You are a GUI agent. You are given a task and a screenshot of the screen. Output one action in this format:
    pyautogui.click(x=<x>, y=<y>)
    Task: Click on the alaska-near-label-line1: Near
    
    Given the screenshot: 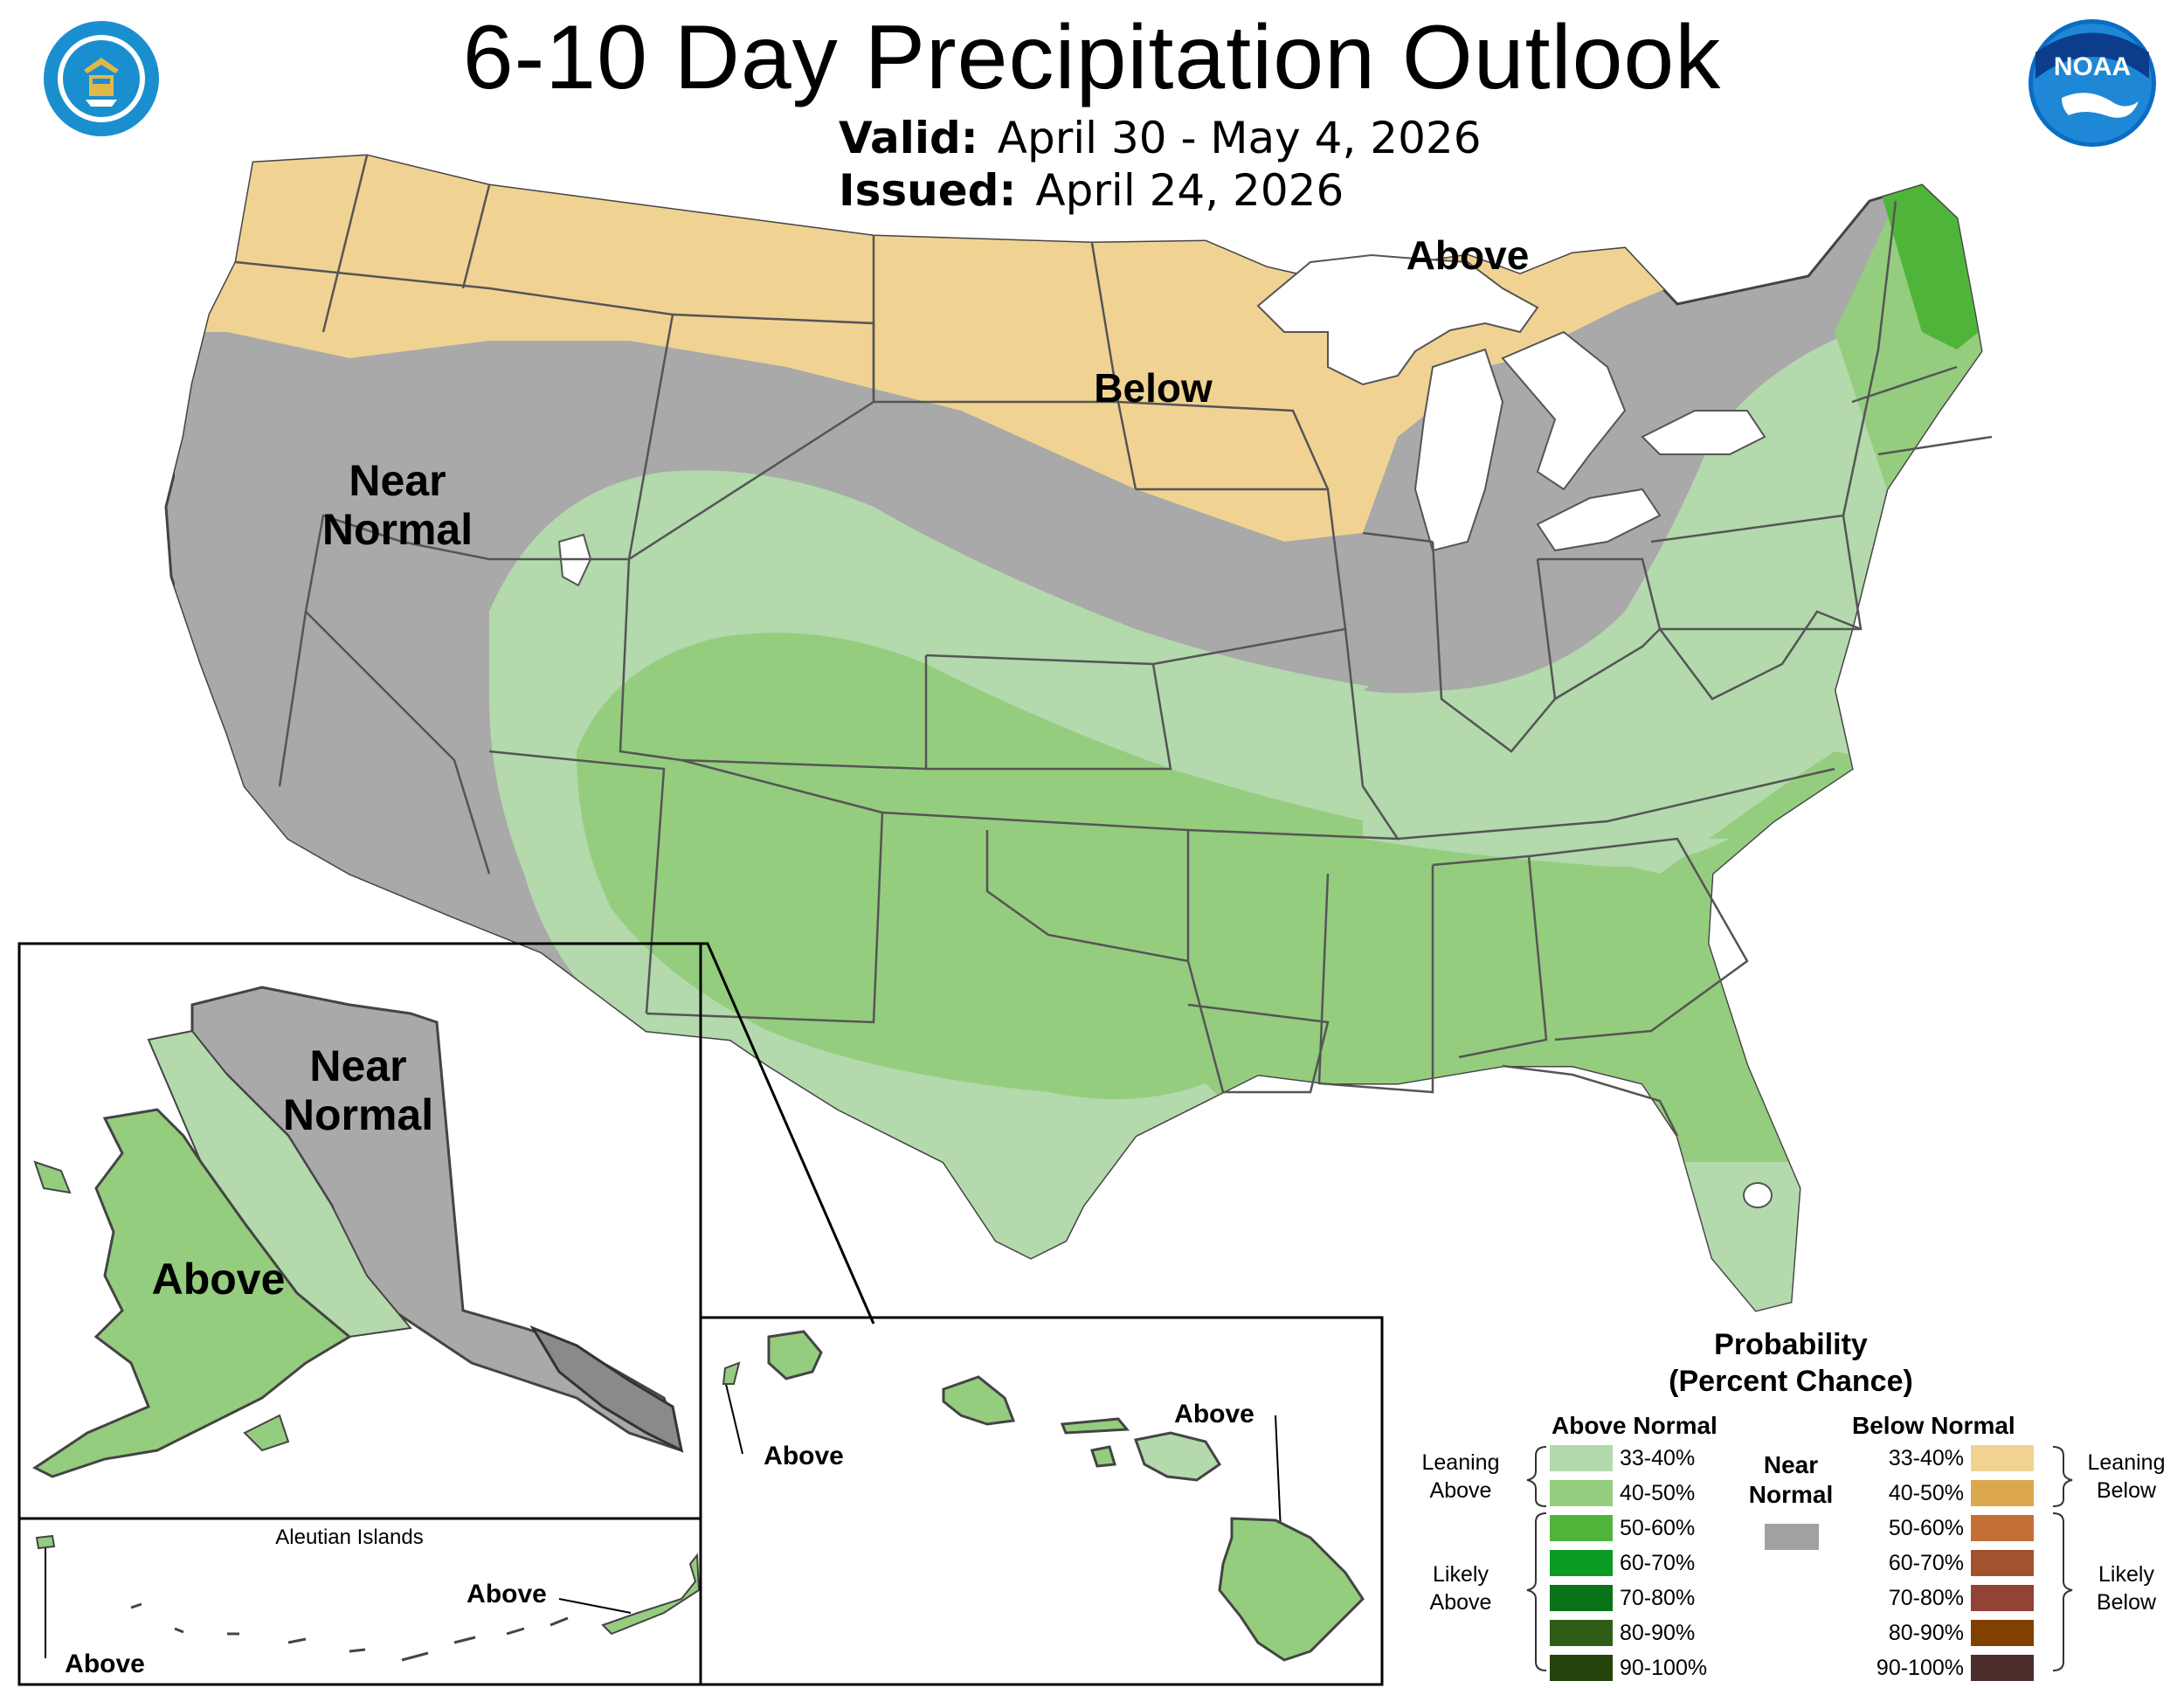 What is the action you would take?
    pyautogui.click(x=358, y=1065)
    